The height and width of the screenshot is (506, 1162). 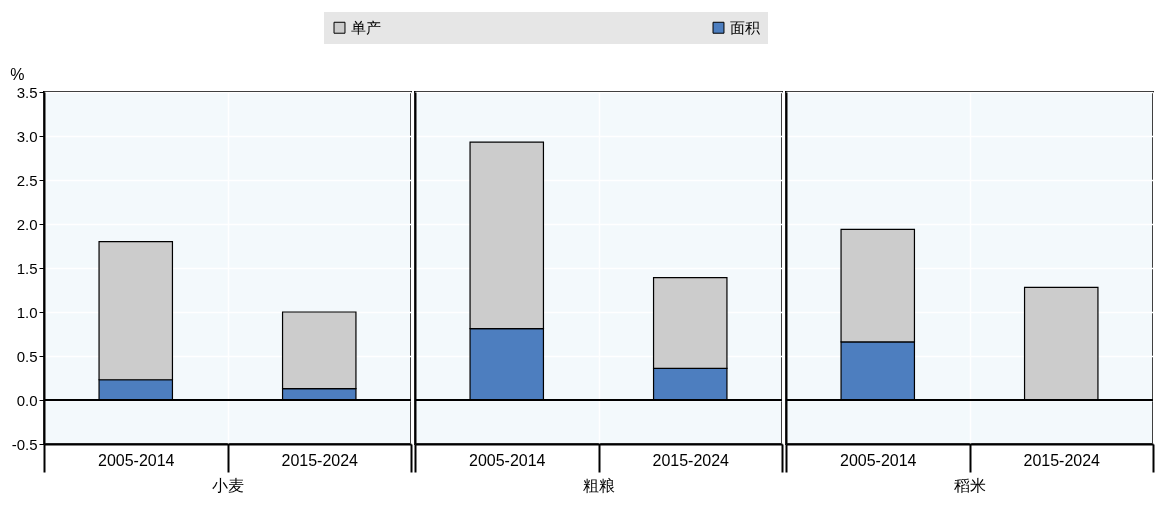 What do you see at coordinates (27, 224) in the screenshot?
I see `y-tick-label: 2.0` at bounding box center [27, 224].